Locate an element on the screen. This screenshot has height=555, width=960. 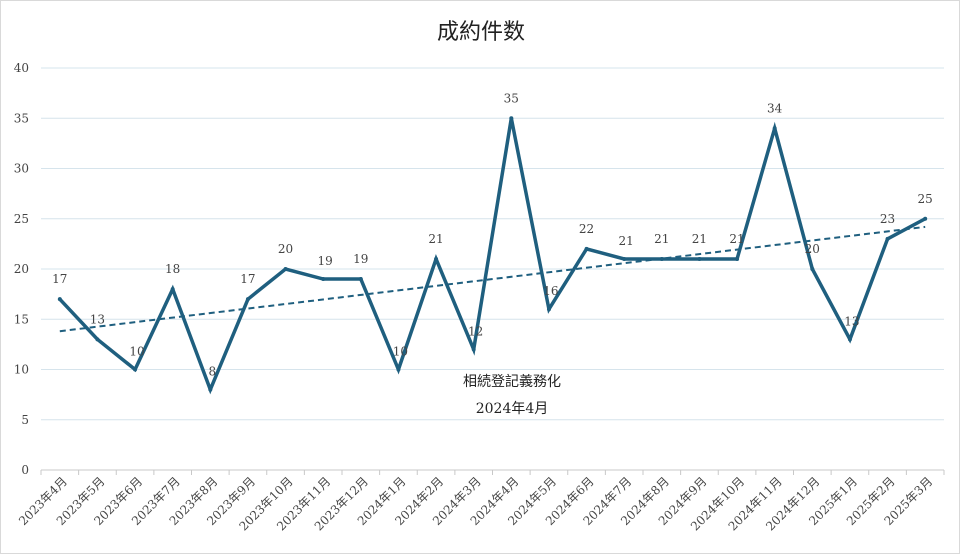
data-label: 8 is located at coordinates (212, 372).